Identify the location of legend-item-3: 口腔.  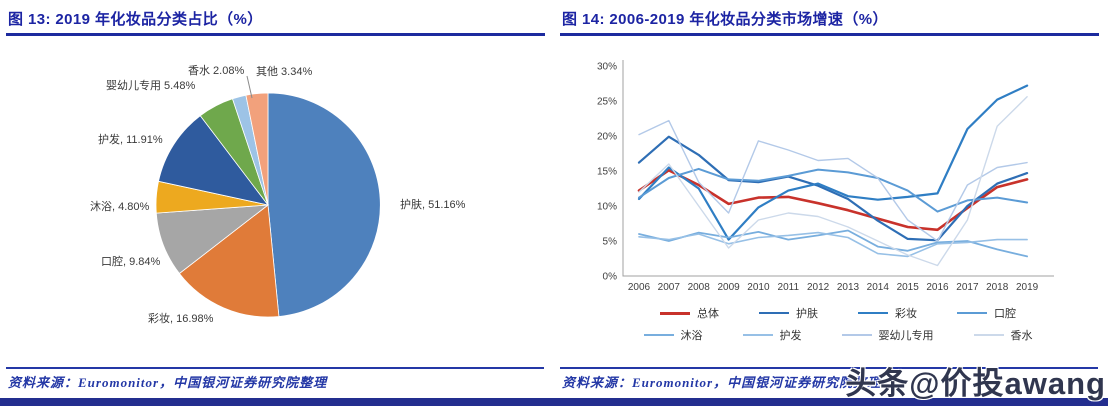
(986, 313).